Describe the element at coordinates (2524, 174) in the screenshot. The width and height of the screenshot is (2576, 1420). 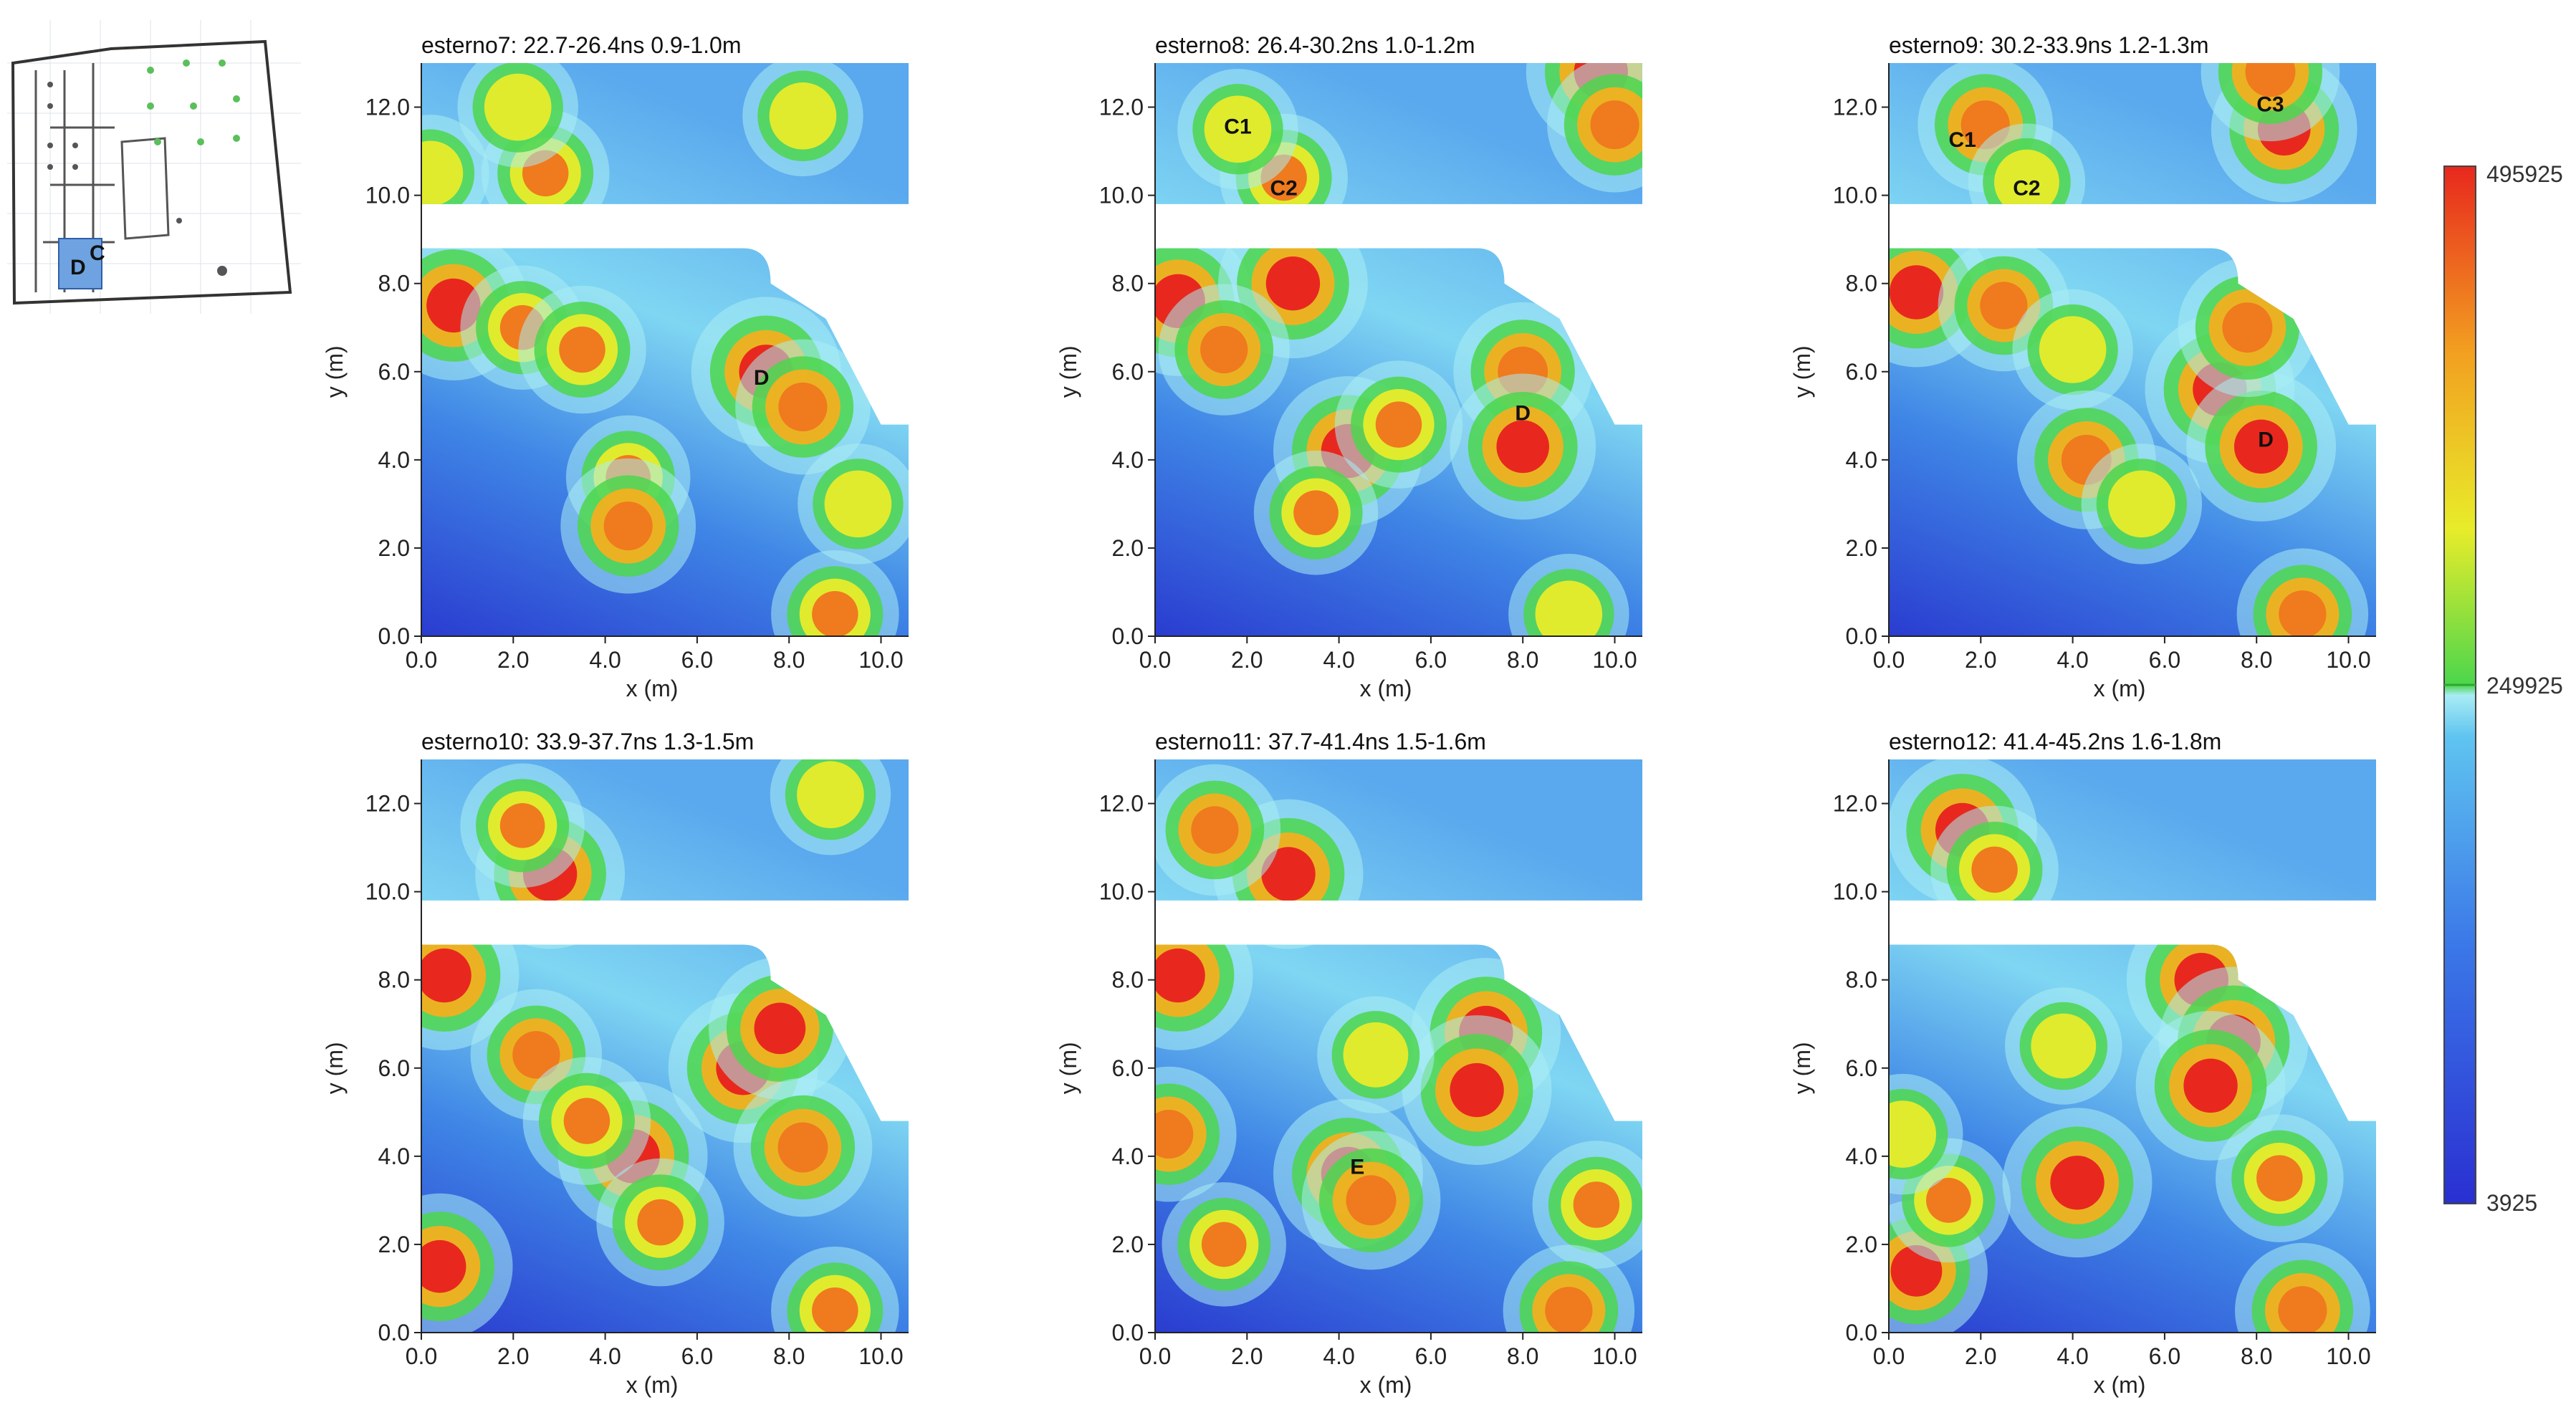
I see `colorbar-max-label: 495925` at that location.